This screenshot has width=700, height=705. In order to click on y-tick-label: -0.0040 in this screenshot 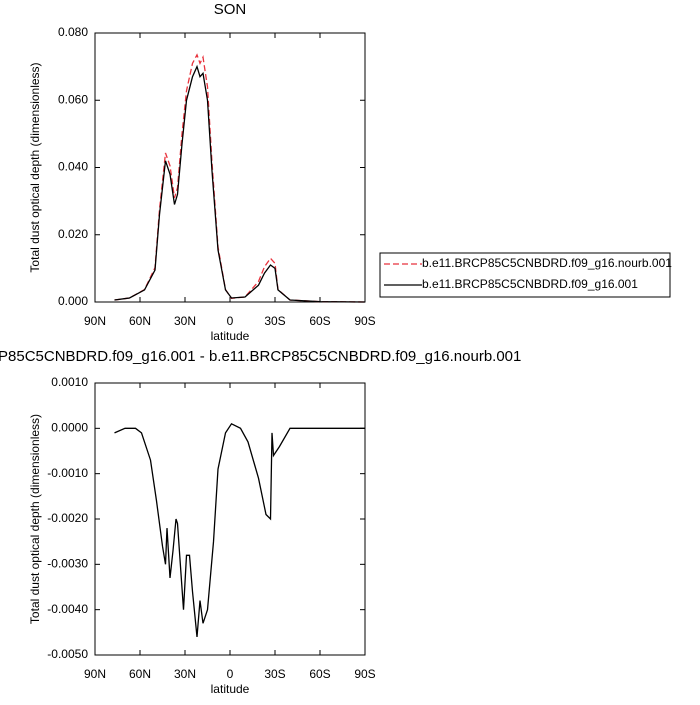, I will do `click(67, 609)`.